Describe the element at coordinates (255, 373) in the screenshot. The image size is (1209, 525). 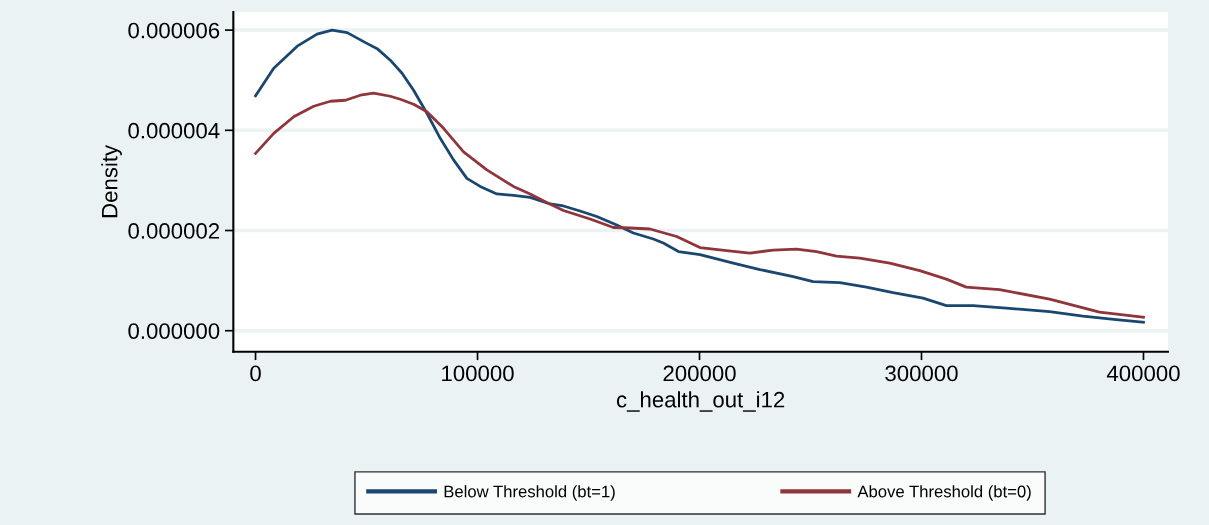
I see `x-tick-label: 0` at that location.